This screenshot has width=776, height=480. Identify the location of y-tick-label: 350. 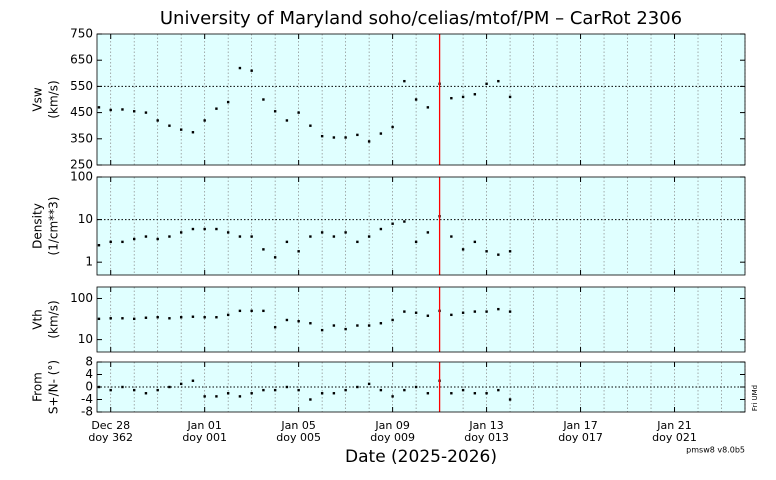
(81, 138).